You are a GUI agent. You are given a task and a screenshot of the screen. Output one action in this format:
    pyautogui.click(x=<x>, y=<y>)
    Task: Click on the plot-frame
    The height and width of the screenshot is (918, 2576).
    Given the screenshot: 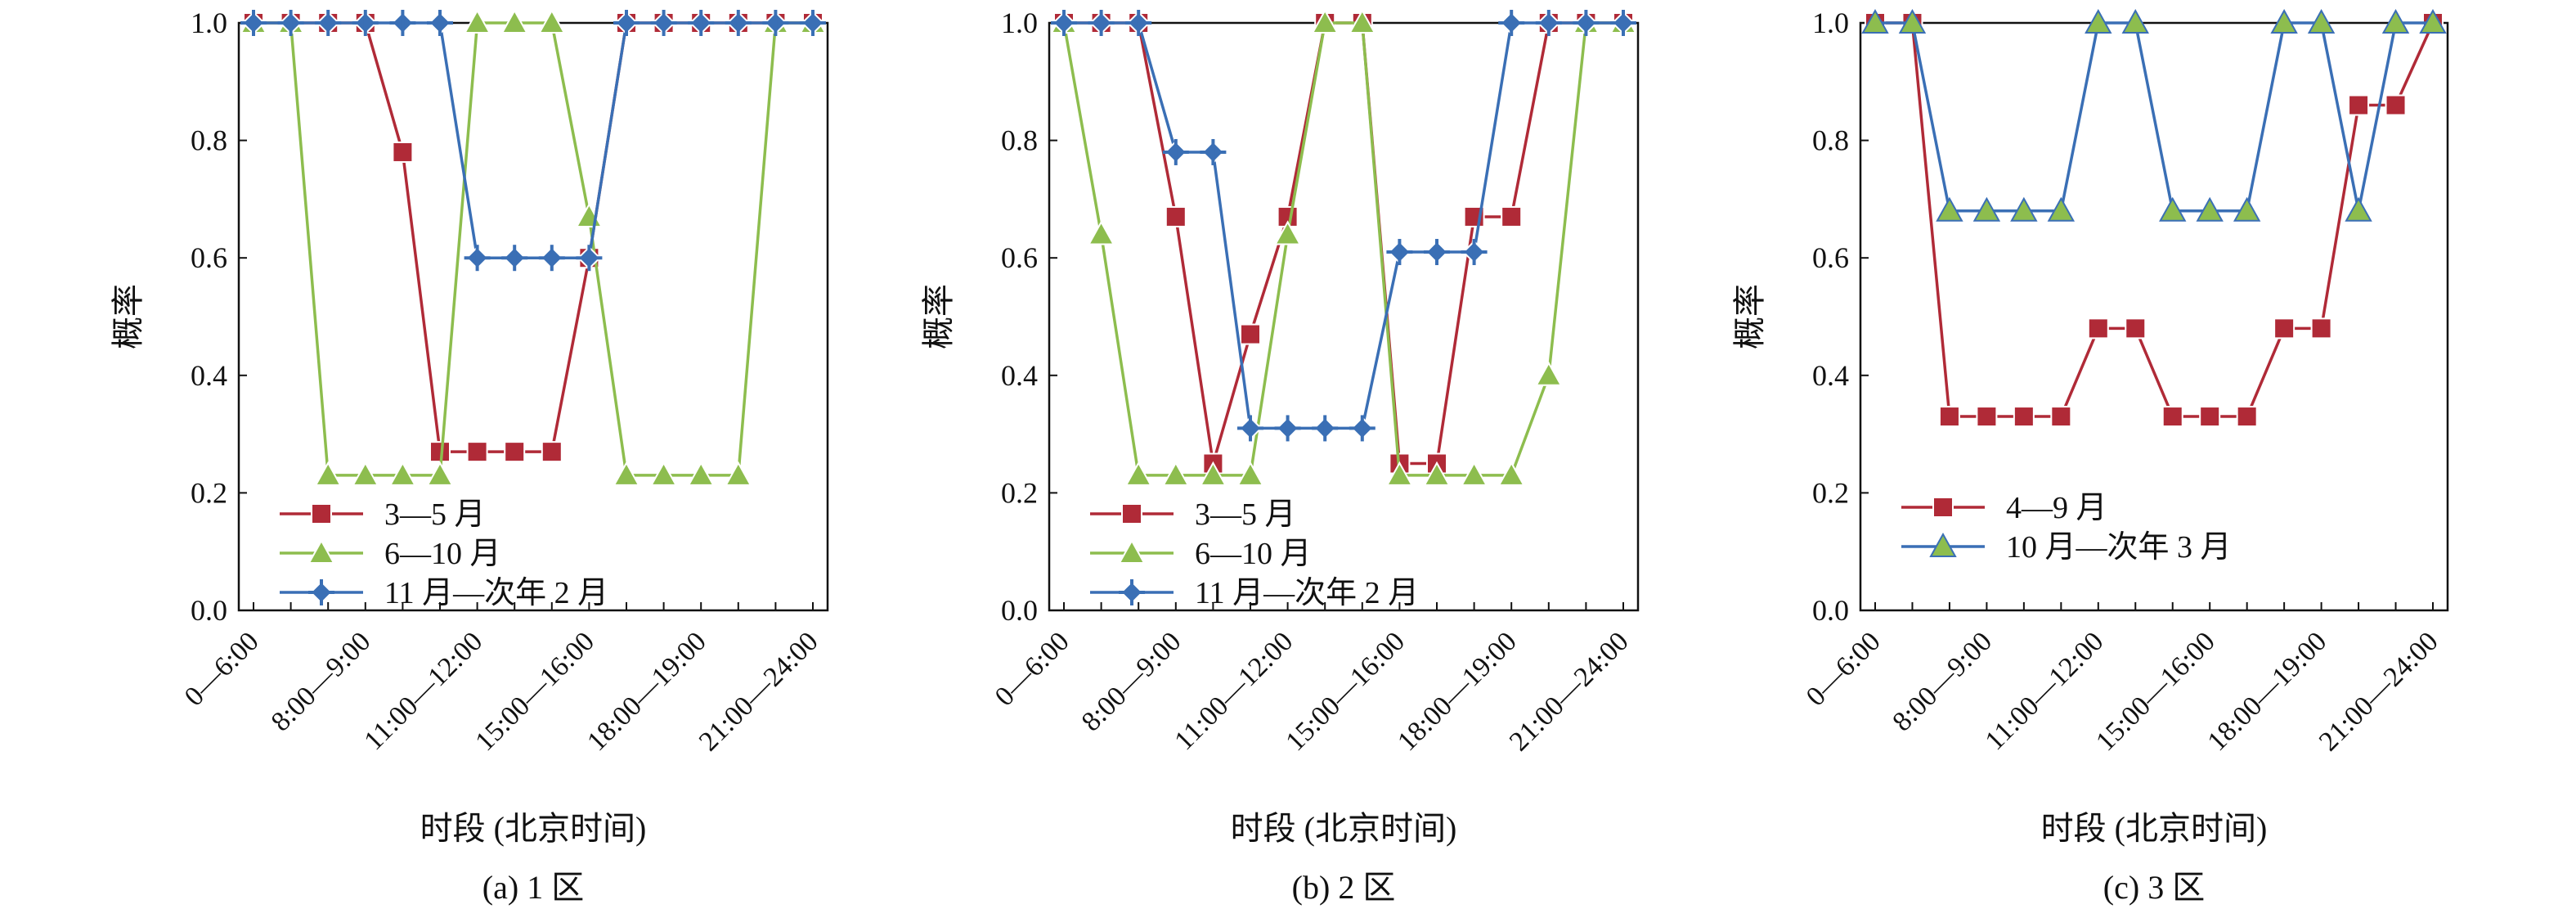 What is the action you would take?
    pyautogui.click(x=2154, y=317)
    